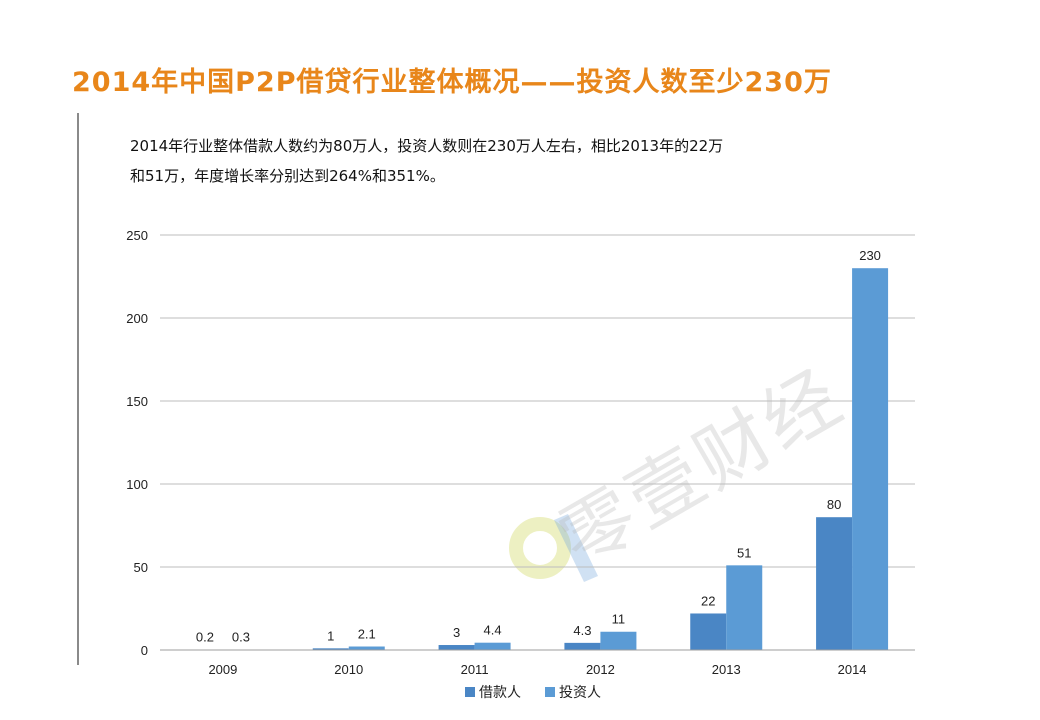 The height and width of the screenshot is (720, 1040). I want to click on legend-label: 投资人, so click(580, 693).